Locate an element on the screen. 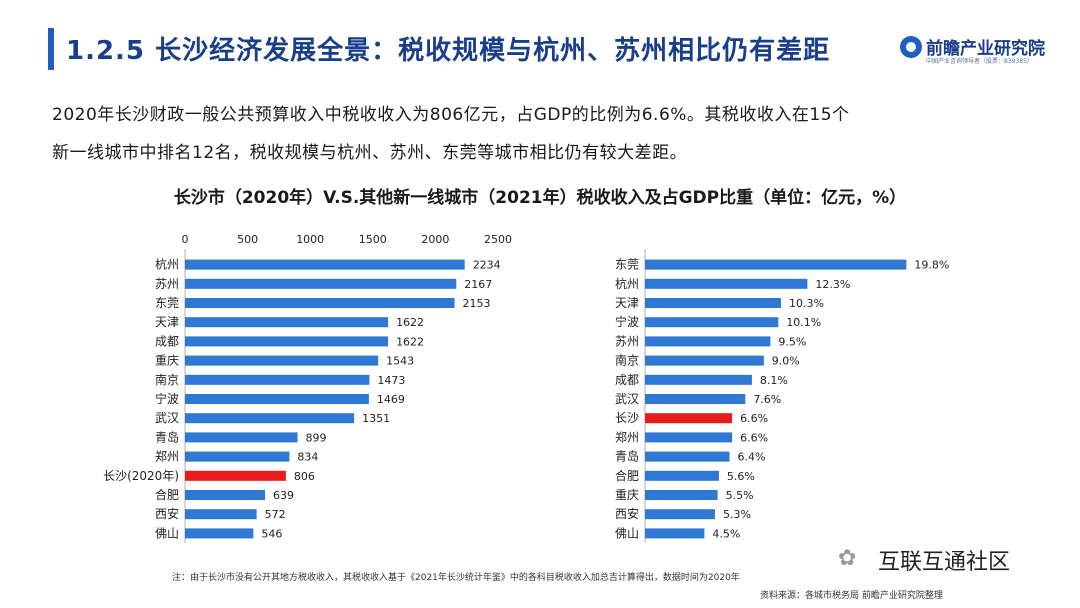  tax-revenue-data-label: 1543 is located at coordinates (400, 361).